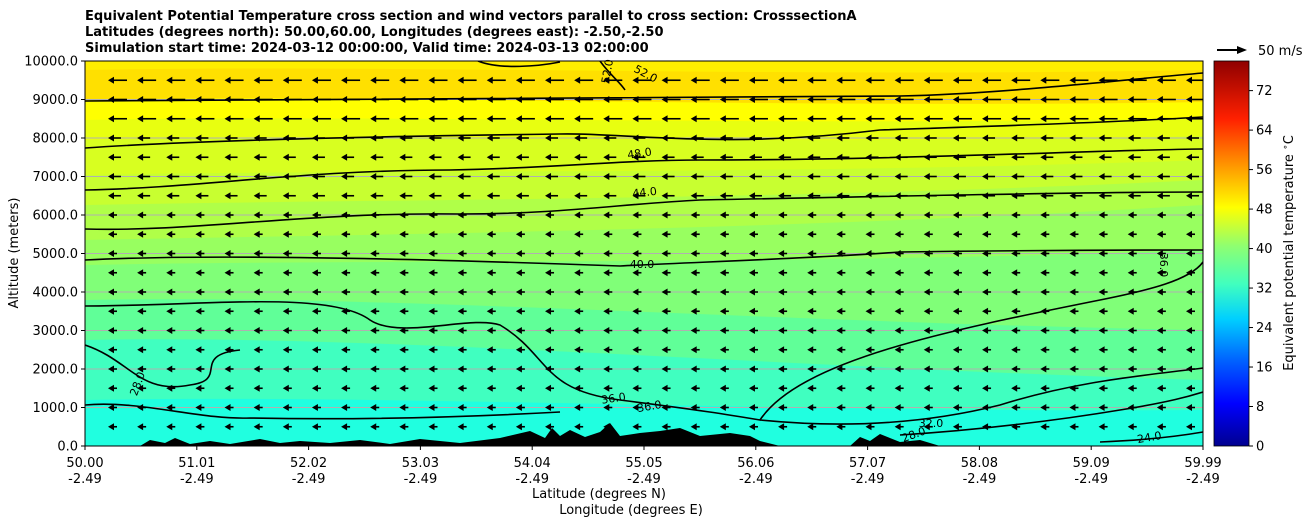  What do you see at coordinates (1264, 170) in the screenshot?
I see `colorbar-tick-label: 56` at bounding box center [1264, 170].